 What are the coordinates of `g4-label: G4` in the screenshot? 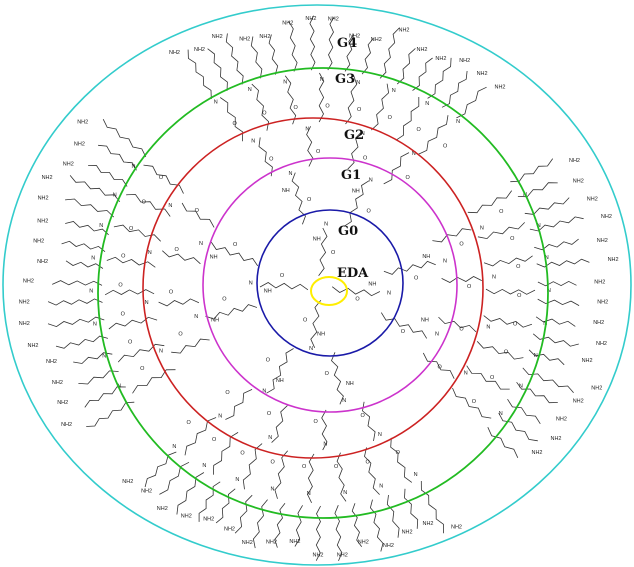 It's located at (347, 43).